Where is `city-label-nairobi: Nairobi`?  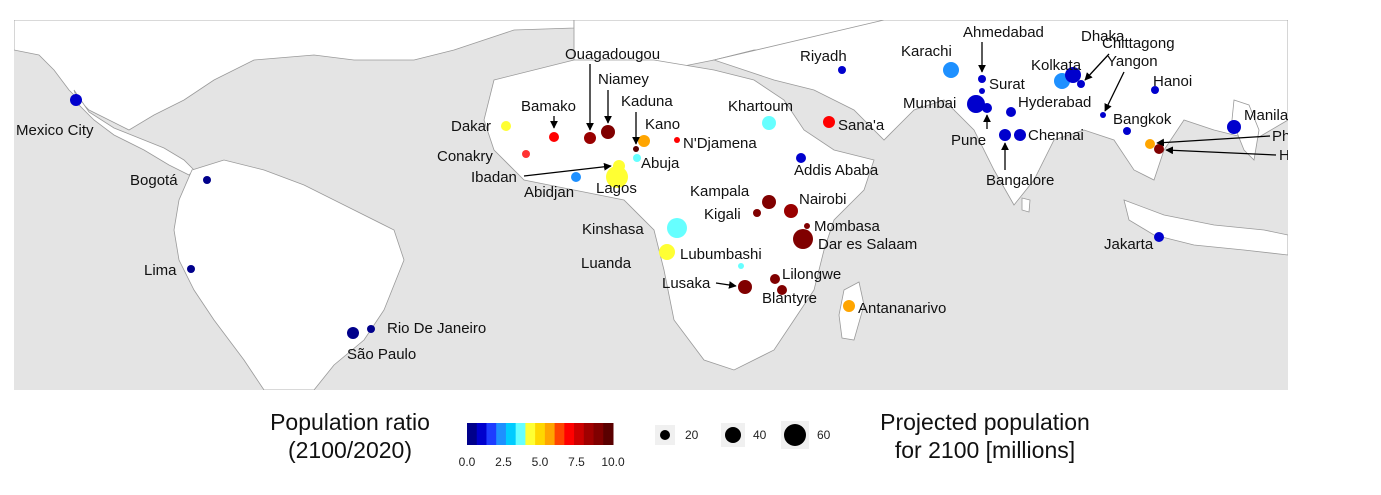
city-label-nairobi: Nairobi is located at coordinates (823, 199).